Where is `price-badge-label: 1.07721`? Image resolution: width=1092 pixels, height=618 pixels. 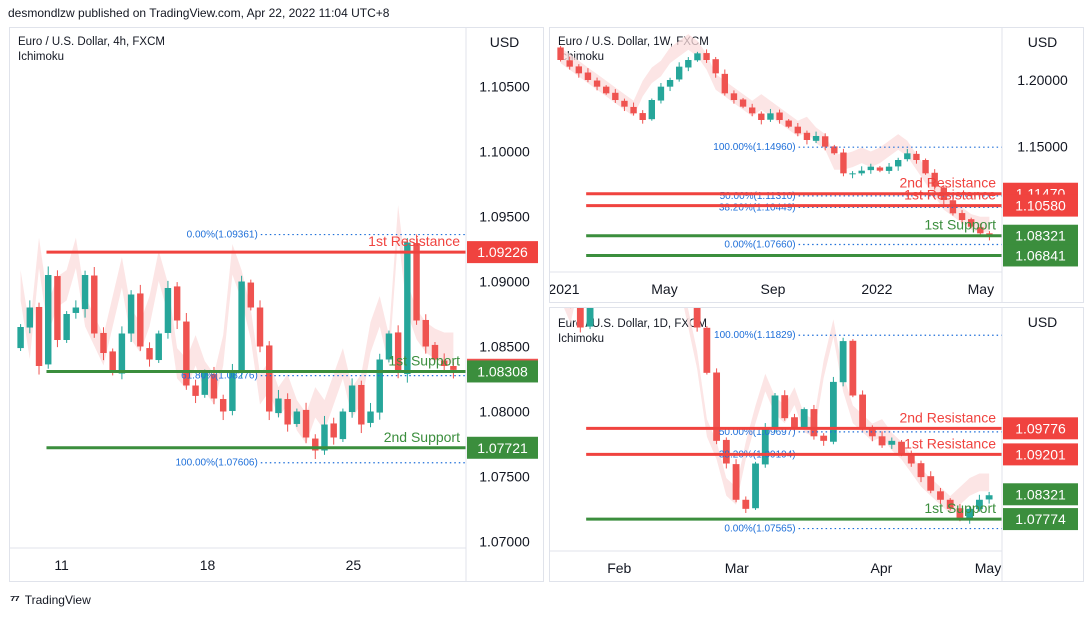 price-badge-label: 1.07721 is located at coordinates (502, 448).